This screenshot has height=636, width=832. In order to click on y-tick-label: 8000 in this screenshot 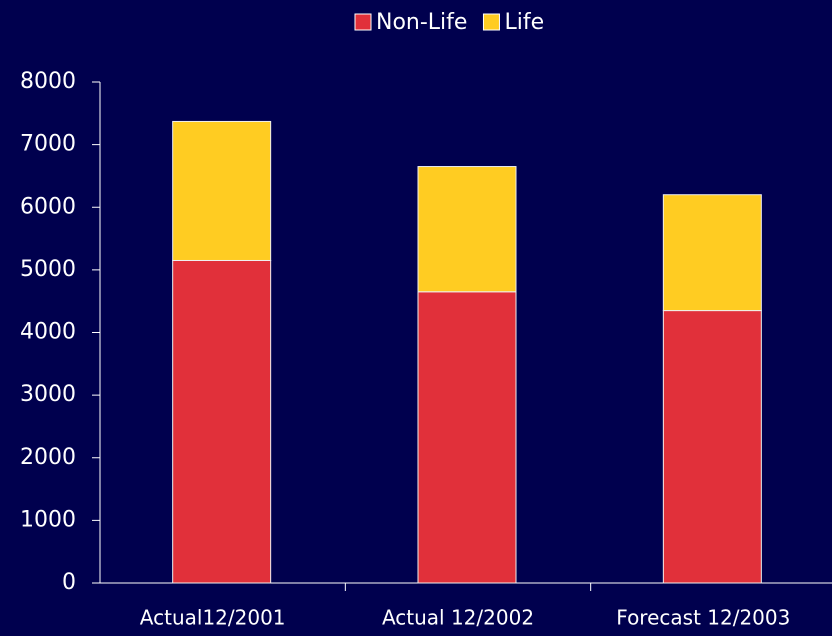, I will do `click(48, 81)`.